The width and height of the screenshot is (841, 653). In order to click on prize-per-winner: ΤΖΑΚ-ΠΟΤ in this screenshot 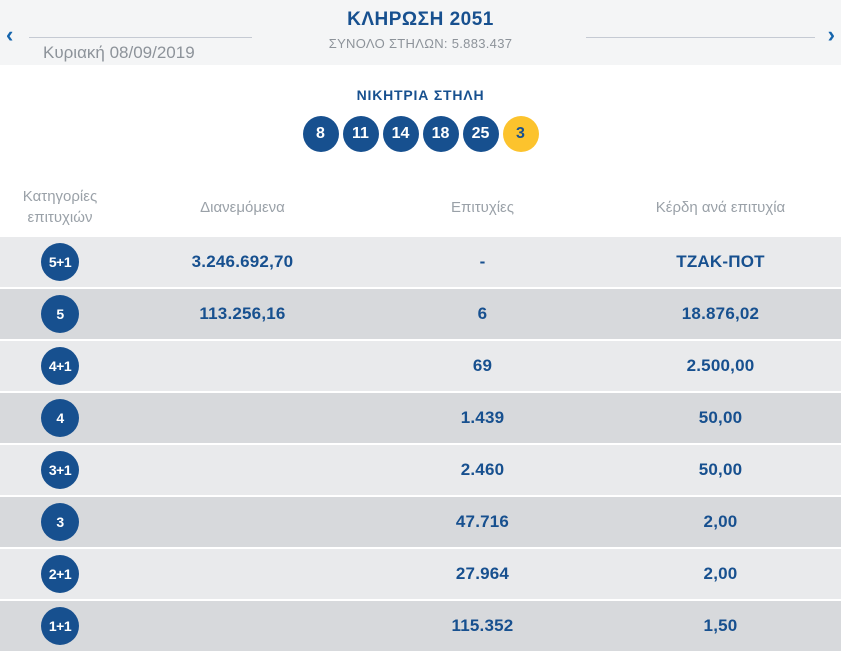, I will do `click(720, 261)`.